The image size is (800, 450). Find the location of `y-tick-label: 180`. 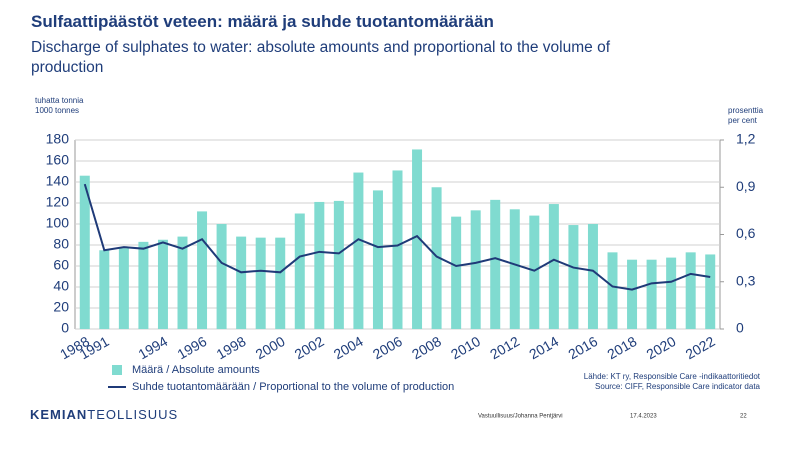

y-tick-label: 180 is located at coordinates (58, 139).